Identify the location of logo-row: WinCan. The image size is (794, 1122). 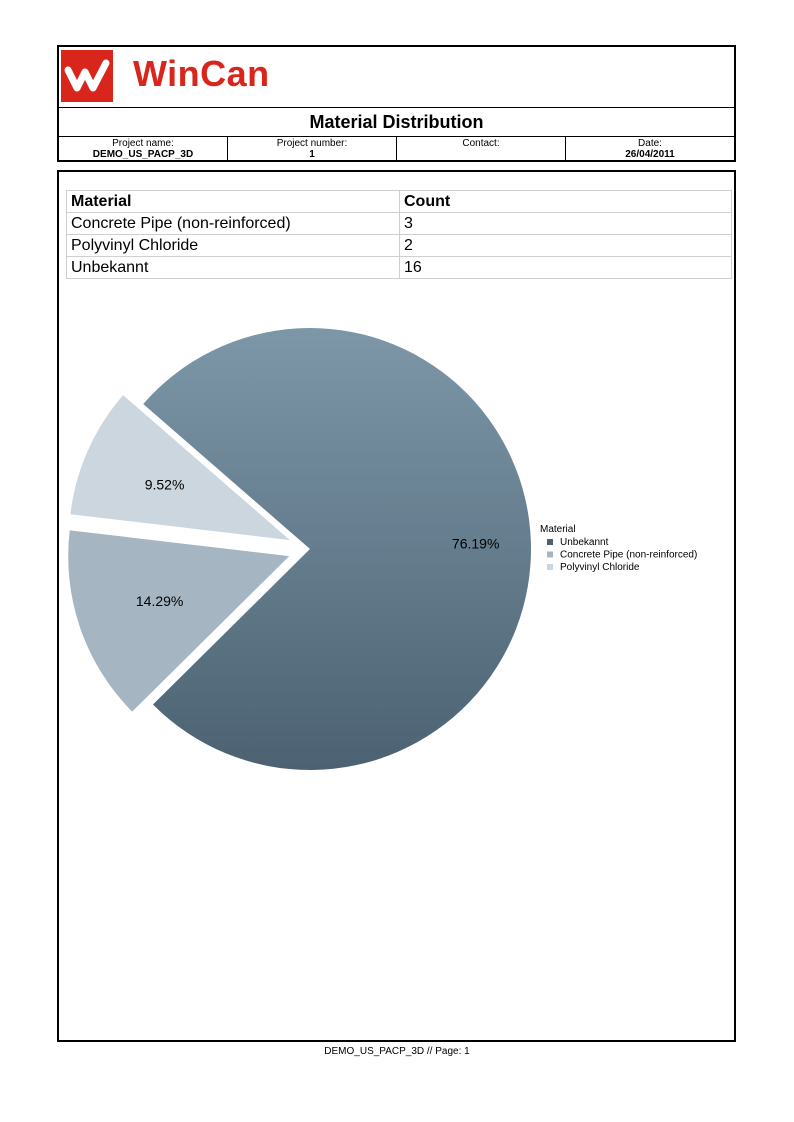
(396, 77).